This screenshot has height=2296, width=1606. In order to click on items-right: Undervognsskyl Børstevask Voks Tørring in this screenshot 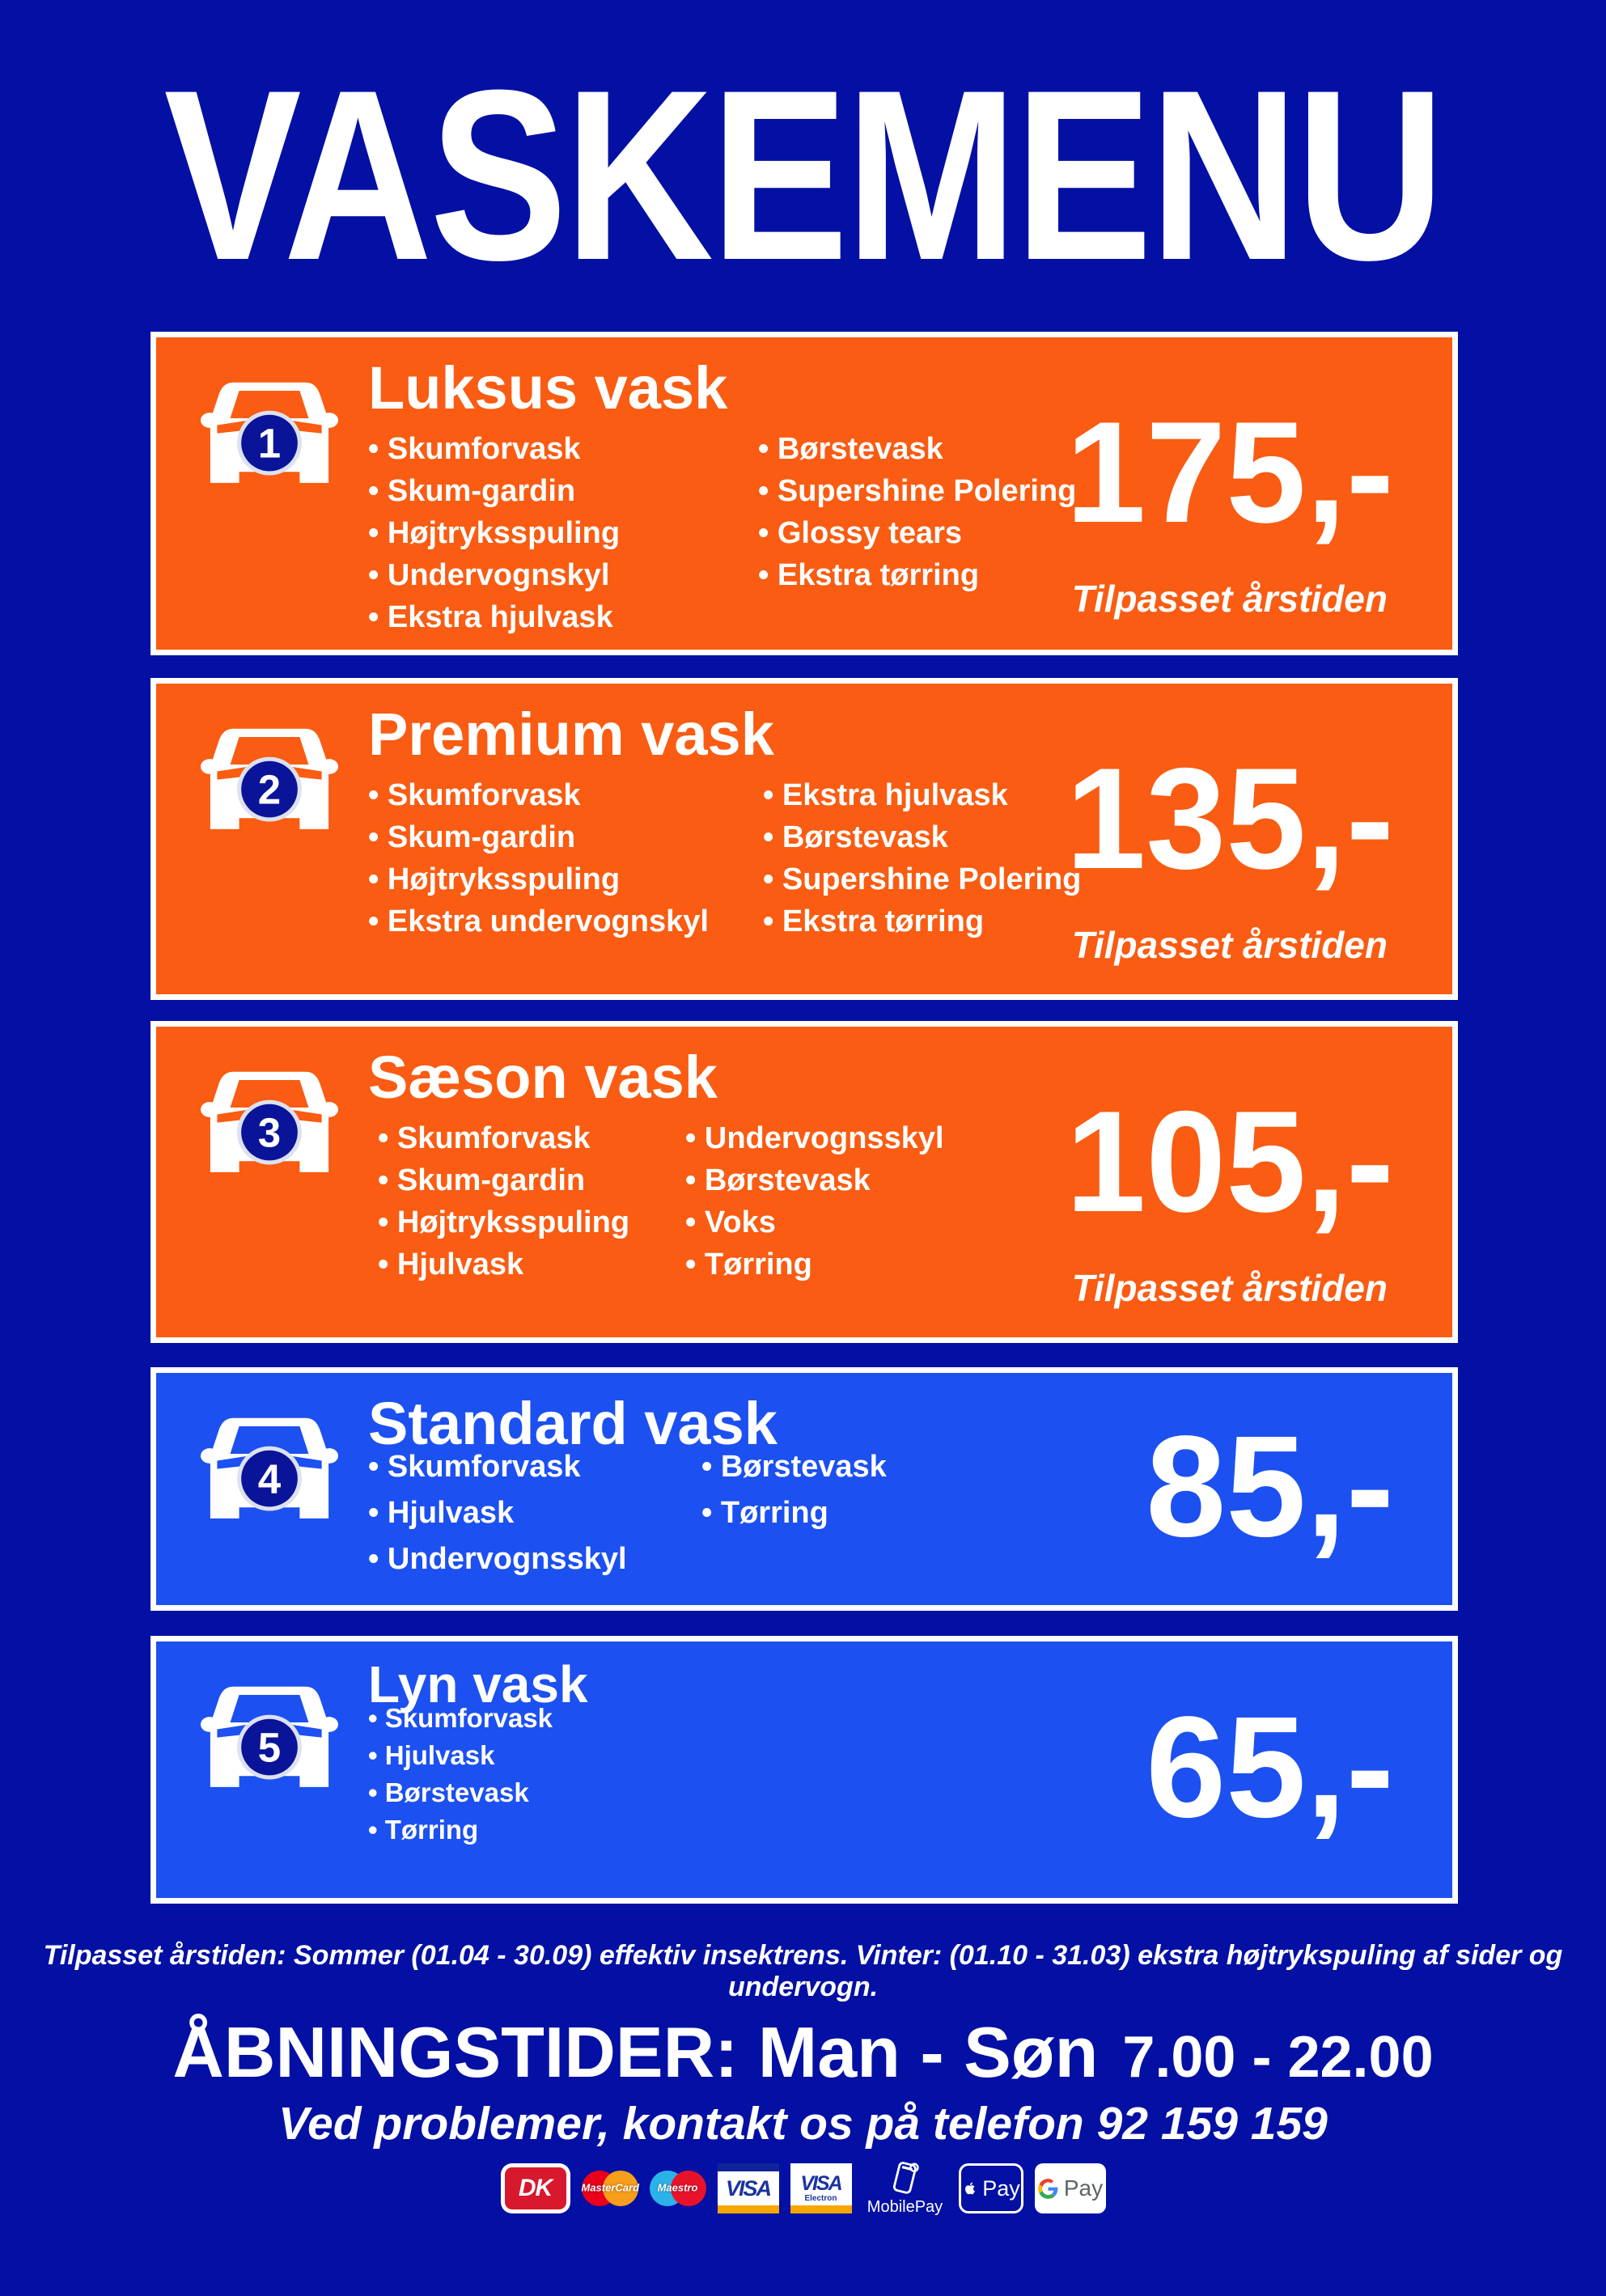, I will do `click(814, 1201)`.